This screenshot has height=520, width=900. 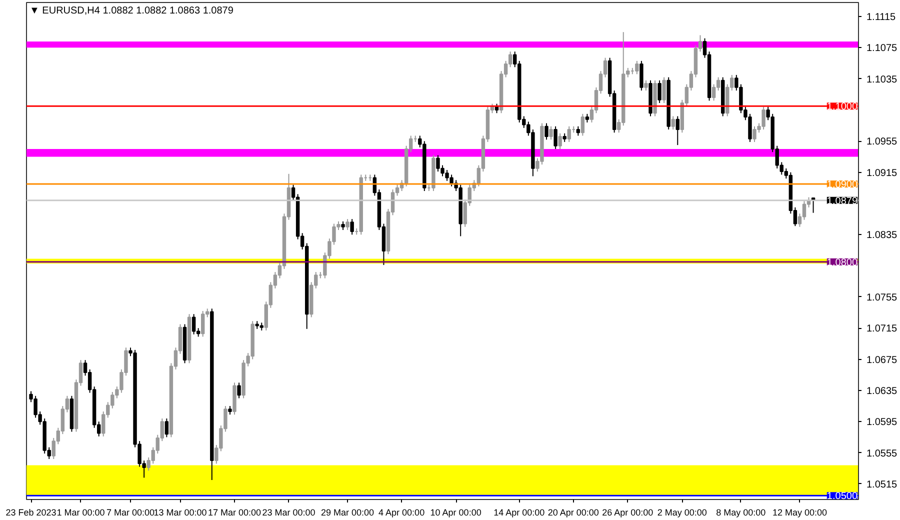 What do you see at coordinates (235, 513) in the screenshot?
I see `x-tick-label: 17 Mar 00:00` at bounding box center [235, 513].